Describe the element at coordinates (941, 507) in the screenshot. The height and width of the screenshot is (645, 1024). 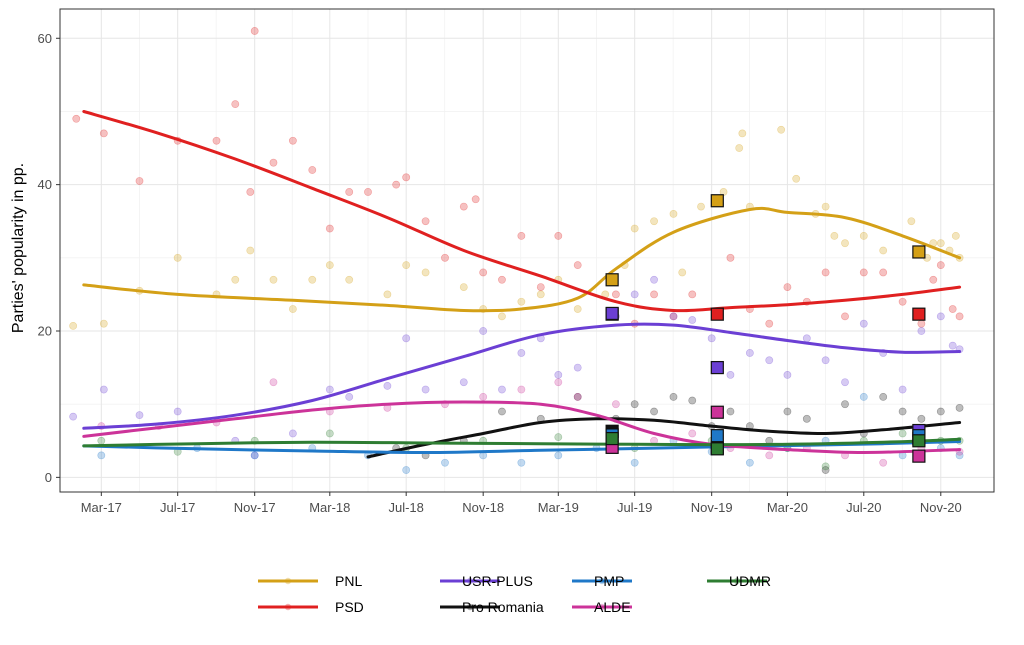
I see `x-tick-label: Nov-20` at that location.